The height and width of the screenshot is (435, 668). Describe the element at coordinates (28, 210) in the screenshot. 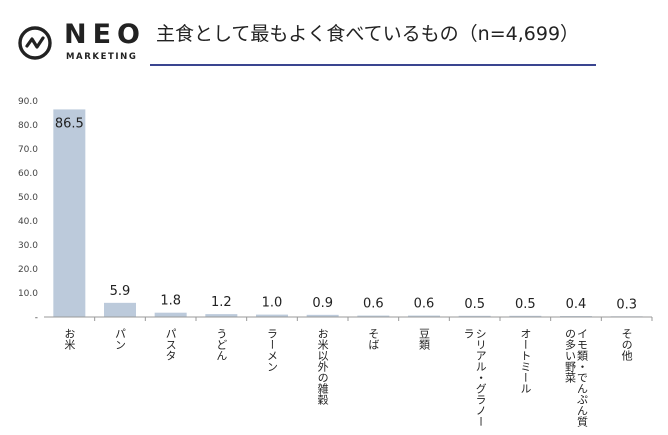

I see `y-axis: - 10.0 20.0 30.0 40.0 50.0 60.0 70.0 80.0 90.0` at that location.